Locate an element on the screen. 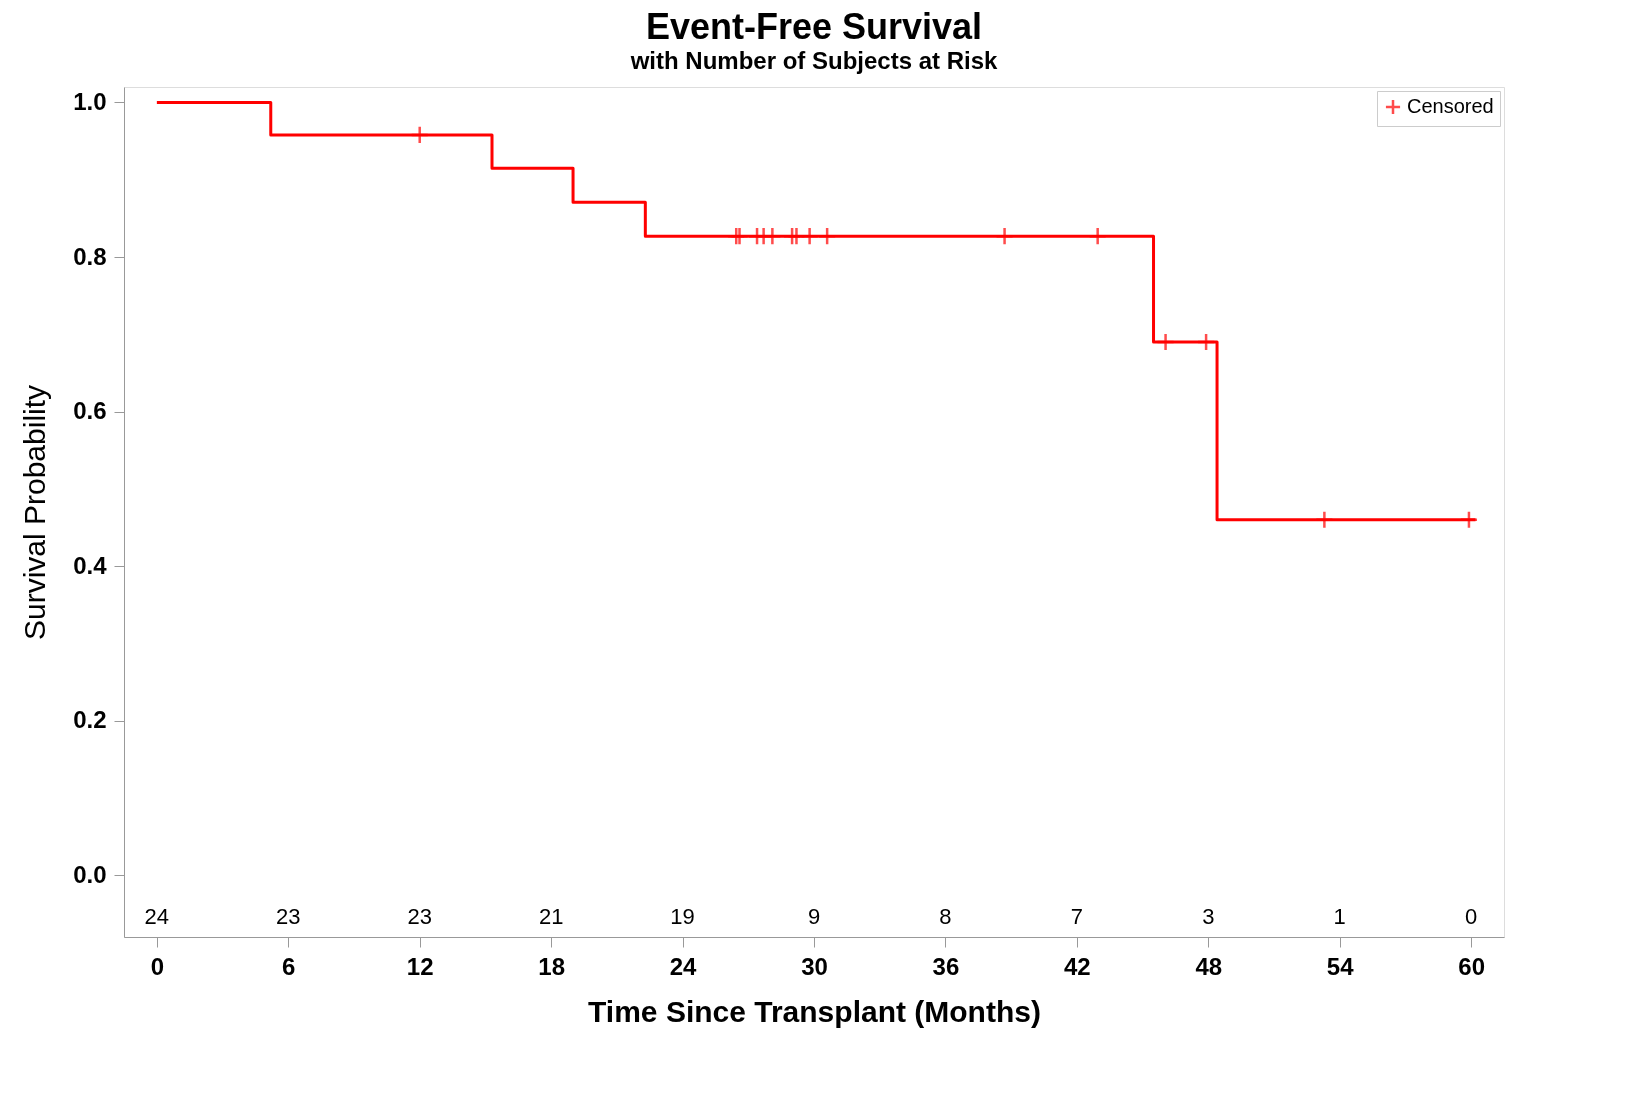 This screenshot has height=1111, width=1649. annotation: 7 is located at coordinates (1076, 916).